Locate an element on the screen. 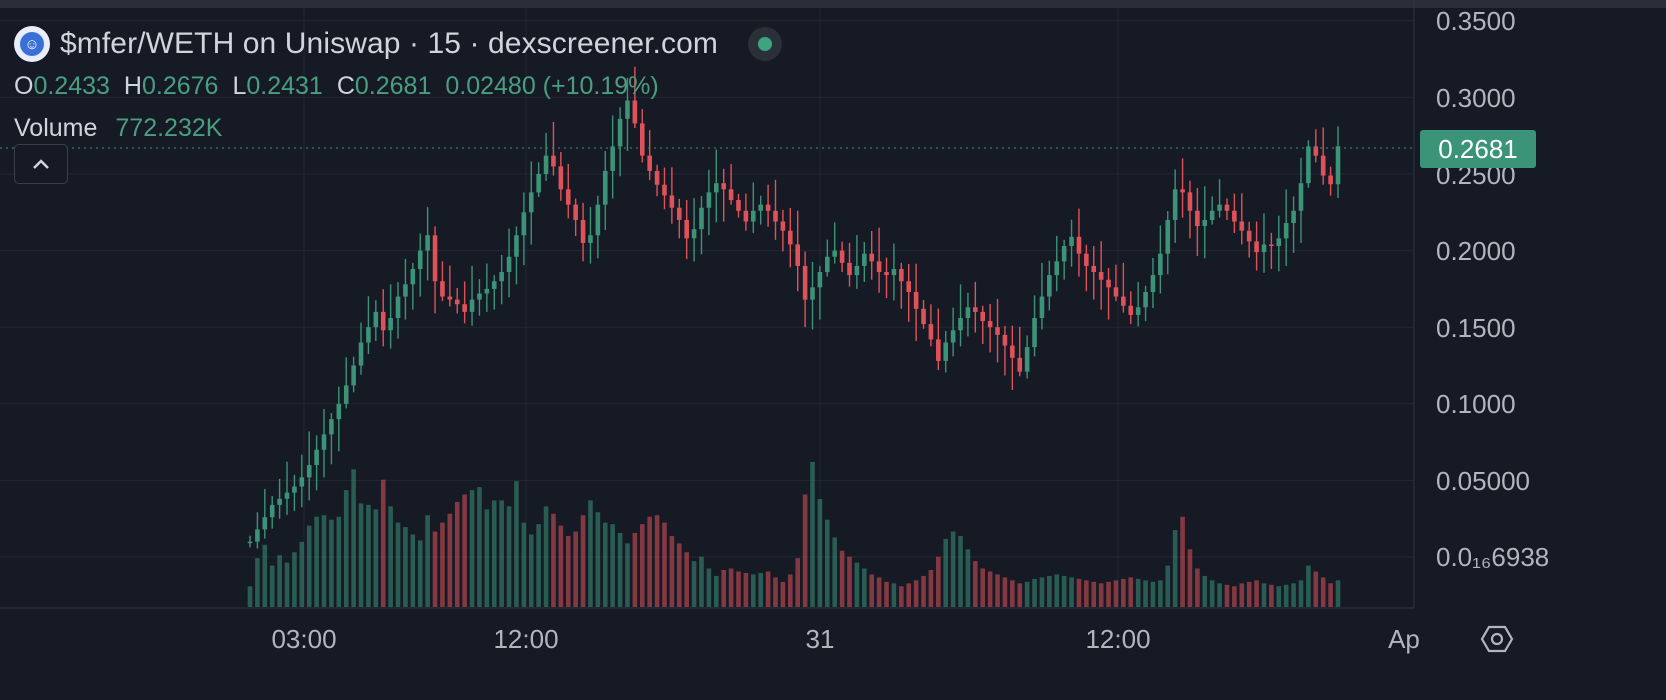 The width and height of the screenshot is (1666, 700). settings-icon is located at coordinates (1497, 639).